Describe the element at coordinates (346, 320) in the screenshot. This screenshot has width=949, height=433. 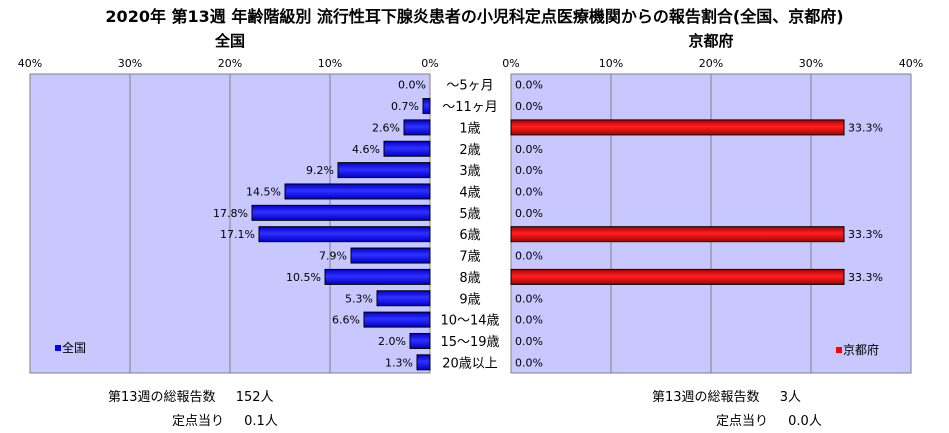
I see `left-data-label: 6.6%` at that location.